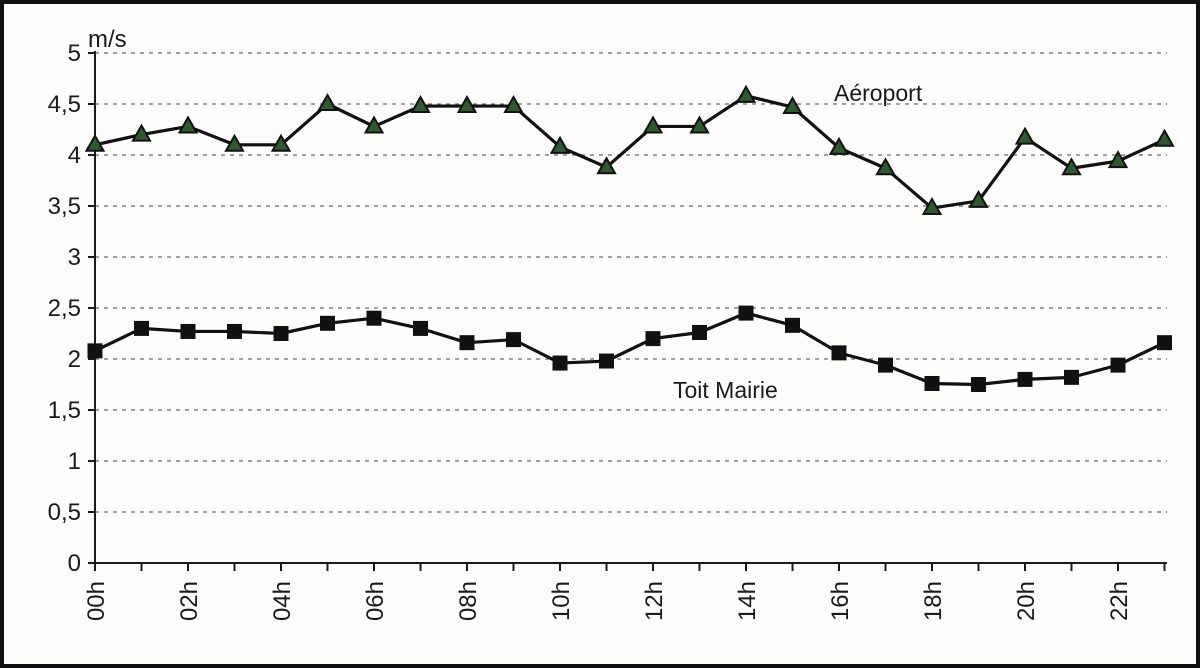 The image size is (1200, 668). Describe the element at coordinates (74, 461) in the screenshot. I see `y-tick-label: 1` at that location.